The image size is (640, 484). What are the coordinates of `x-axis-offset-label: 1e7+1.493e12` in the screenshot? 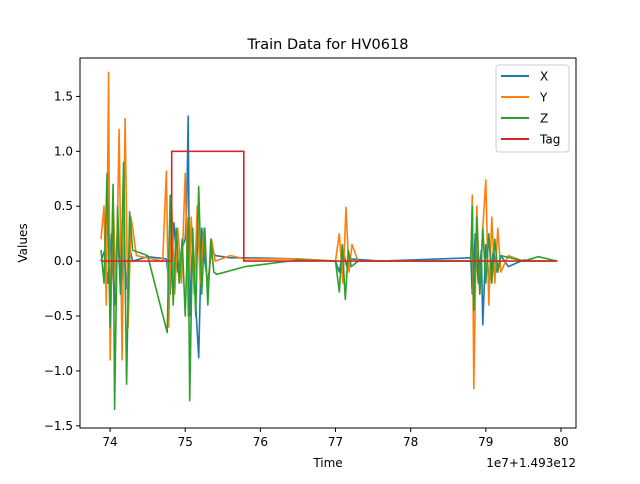 It's located at (531, 463).